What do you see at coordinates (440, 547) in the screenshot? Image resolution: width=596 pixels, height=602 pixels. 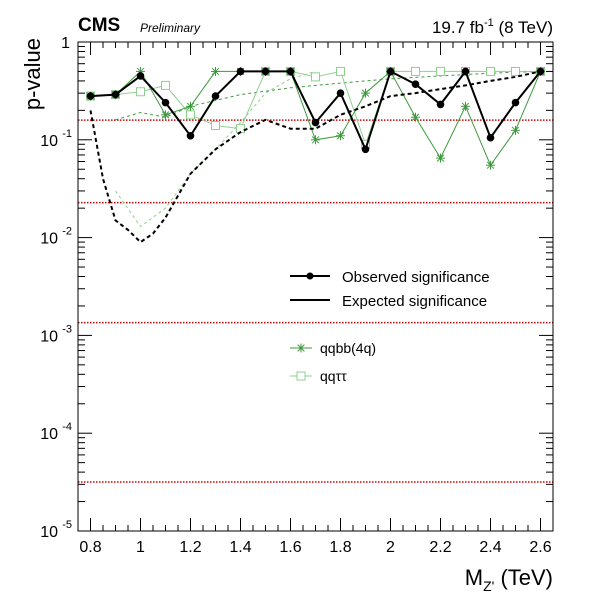 I see `x-tick-label: 2.2` at bounding box center [440, 547].